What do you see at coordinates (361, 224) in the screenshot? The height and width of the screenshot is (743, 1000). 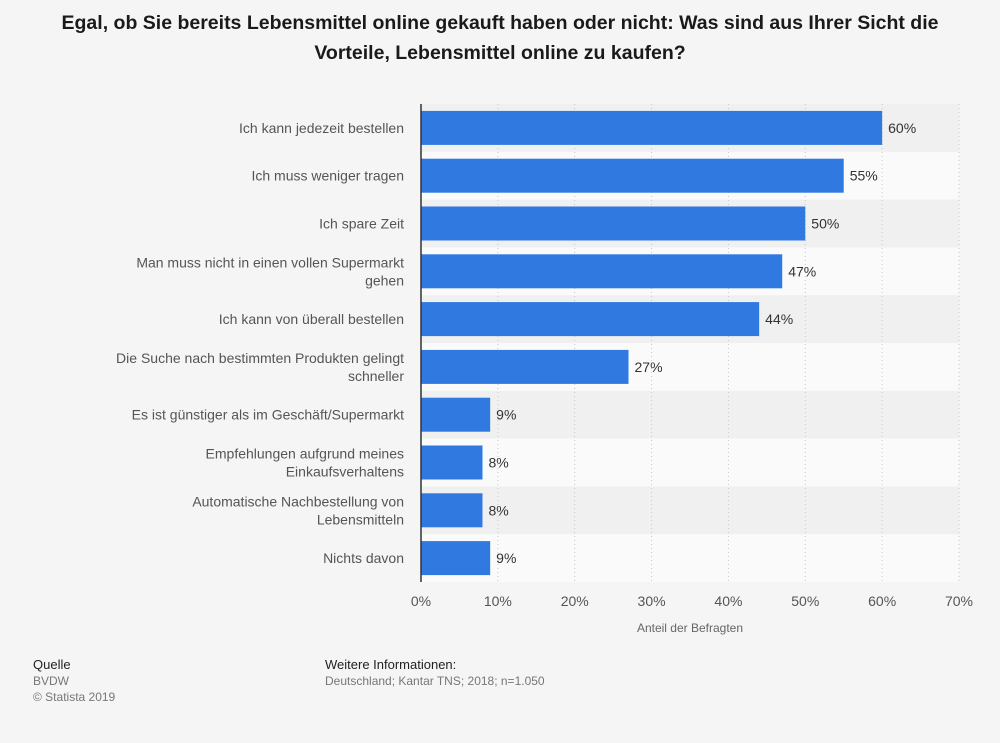 I see `category-label: Ich spare Zeit` at bounding box center [361, 224].